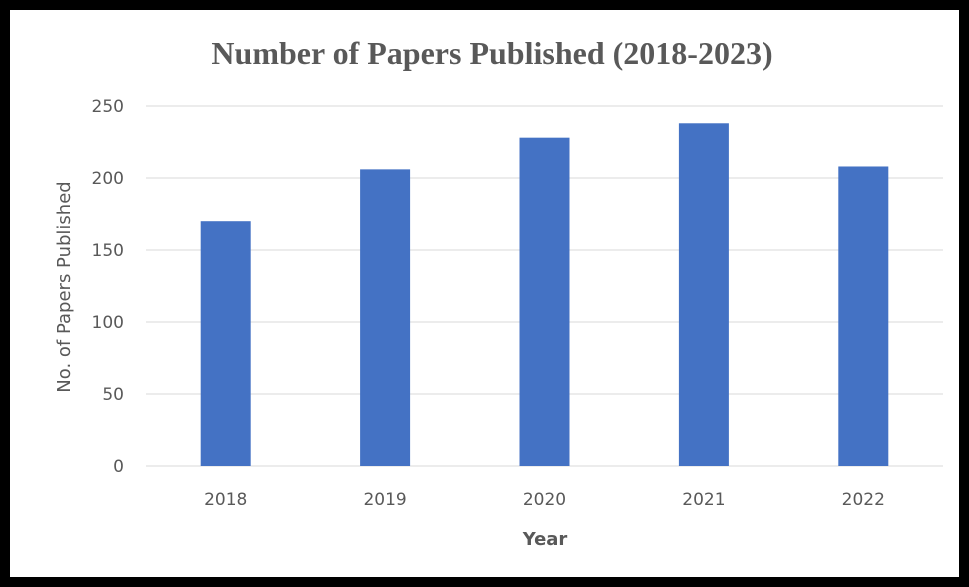  What do you see at coordinates (863, 500) in the screenshot?
I see `x-tick-label: 2022` at bounding box center [863, 500].